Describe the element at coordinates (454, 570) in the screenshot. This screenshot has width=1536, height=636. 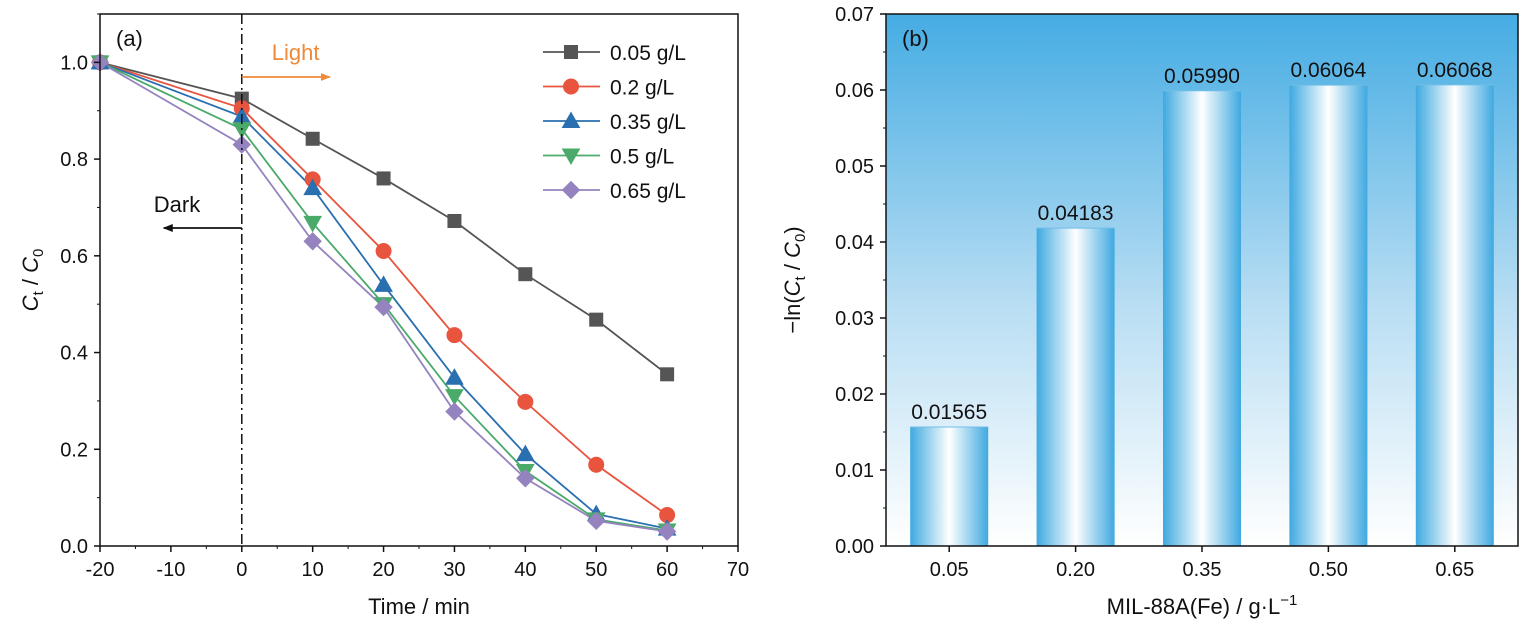
I see `x-tick-label: 30` at that location.